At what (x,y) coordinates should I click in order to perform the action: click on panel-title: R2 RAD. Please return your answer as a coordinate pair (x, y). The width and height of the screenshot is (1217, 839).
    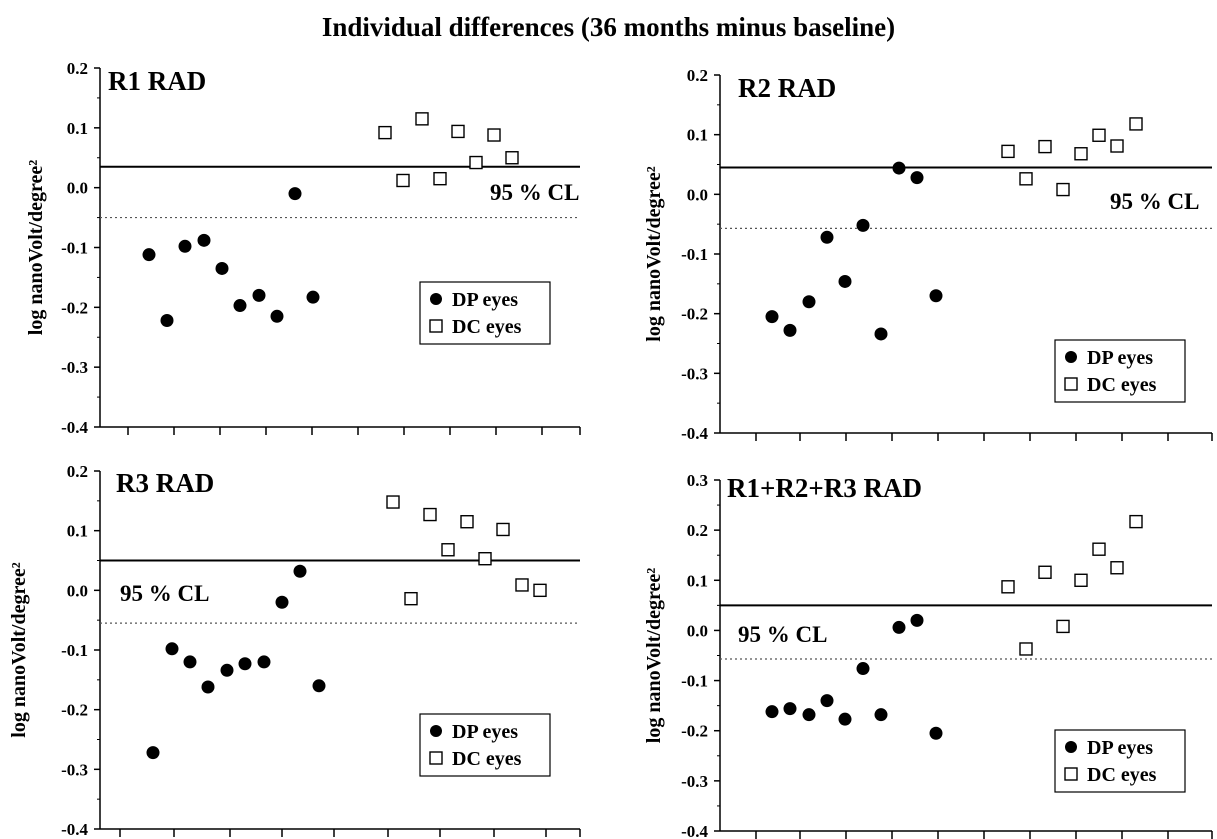
    Looking at the image, I should click on (787, 88).